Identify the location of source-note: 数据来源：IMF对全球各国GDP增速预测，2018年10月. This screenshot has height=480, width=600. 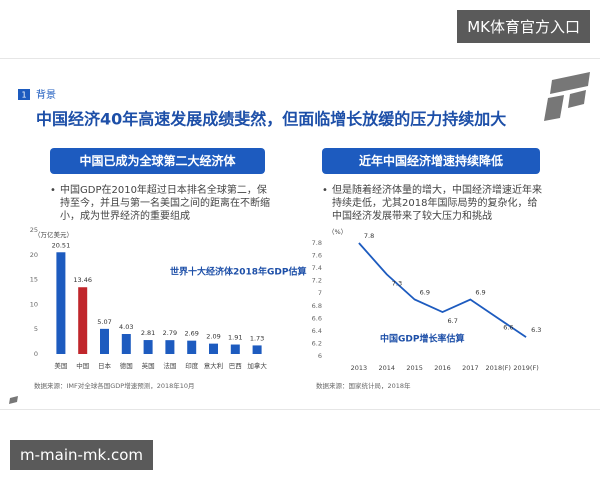
(114, 385).